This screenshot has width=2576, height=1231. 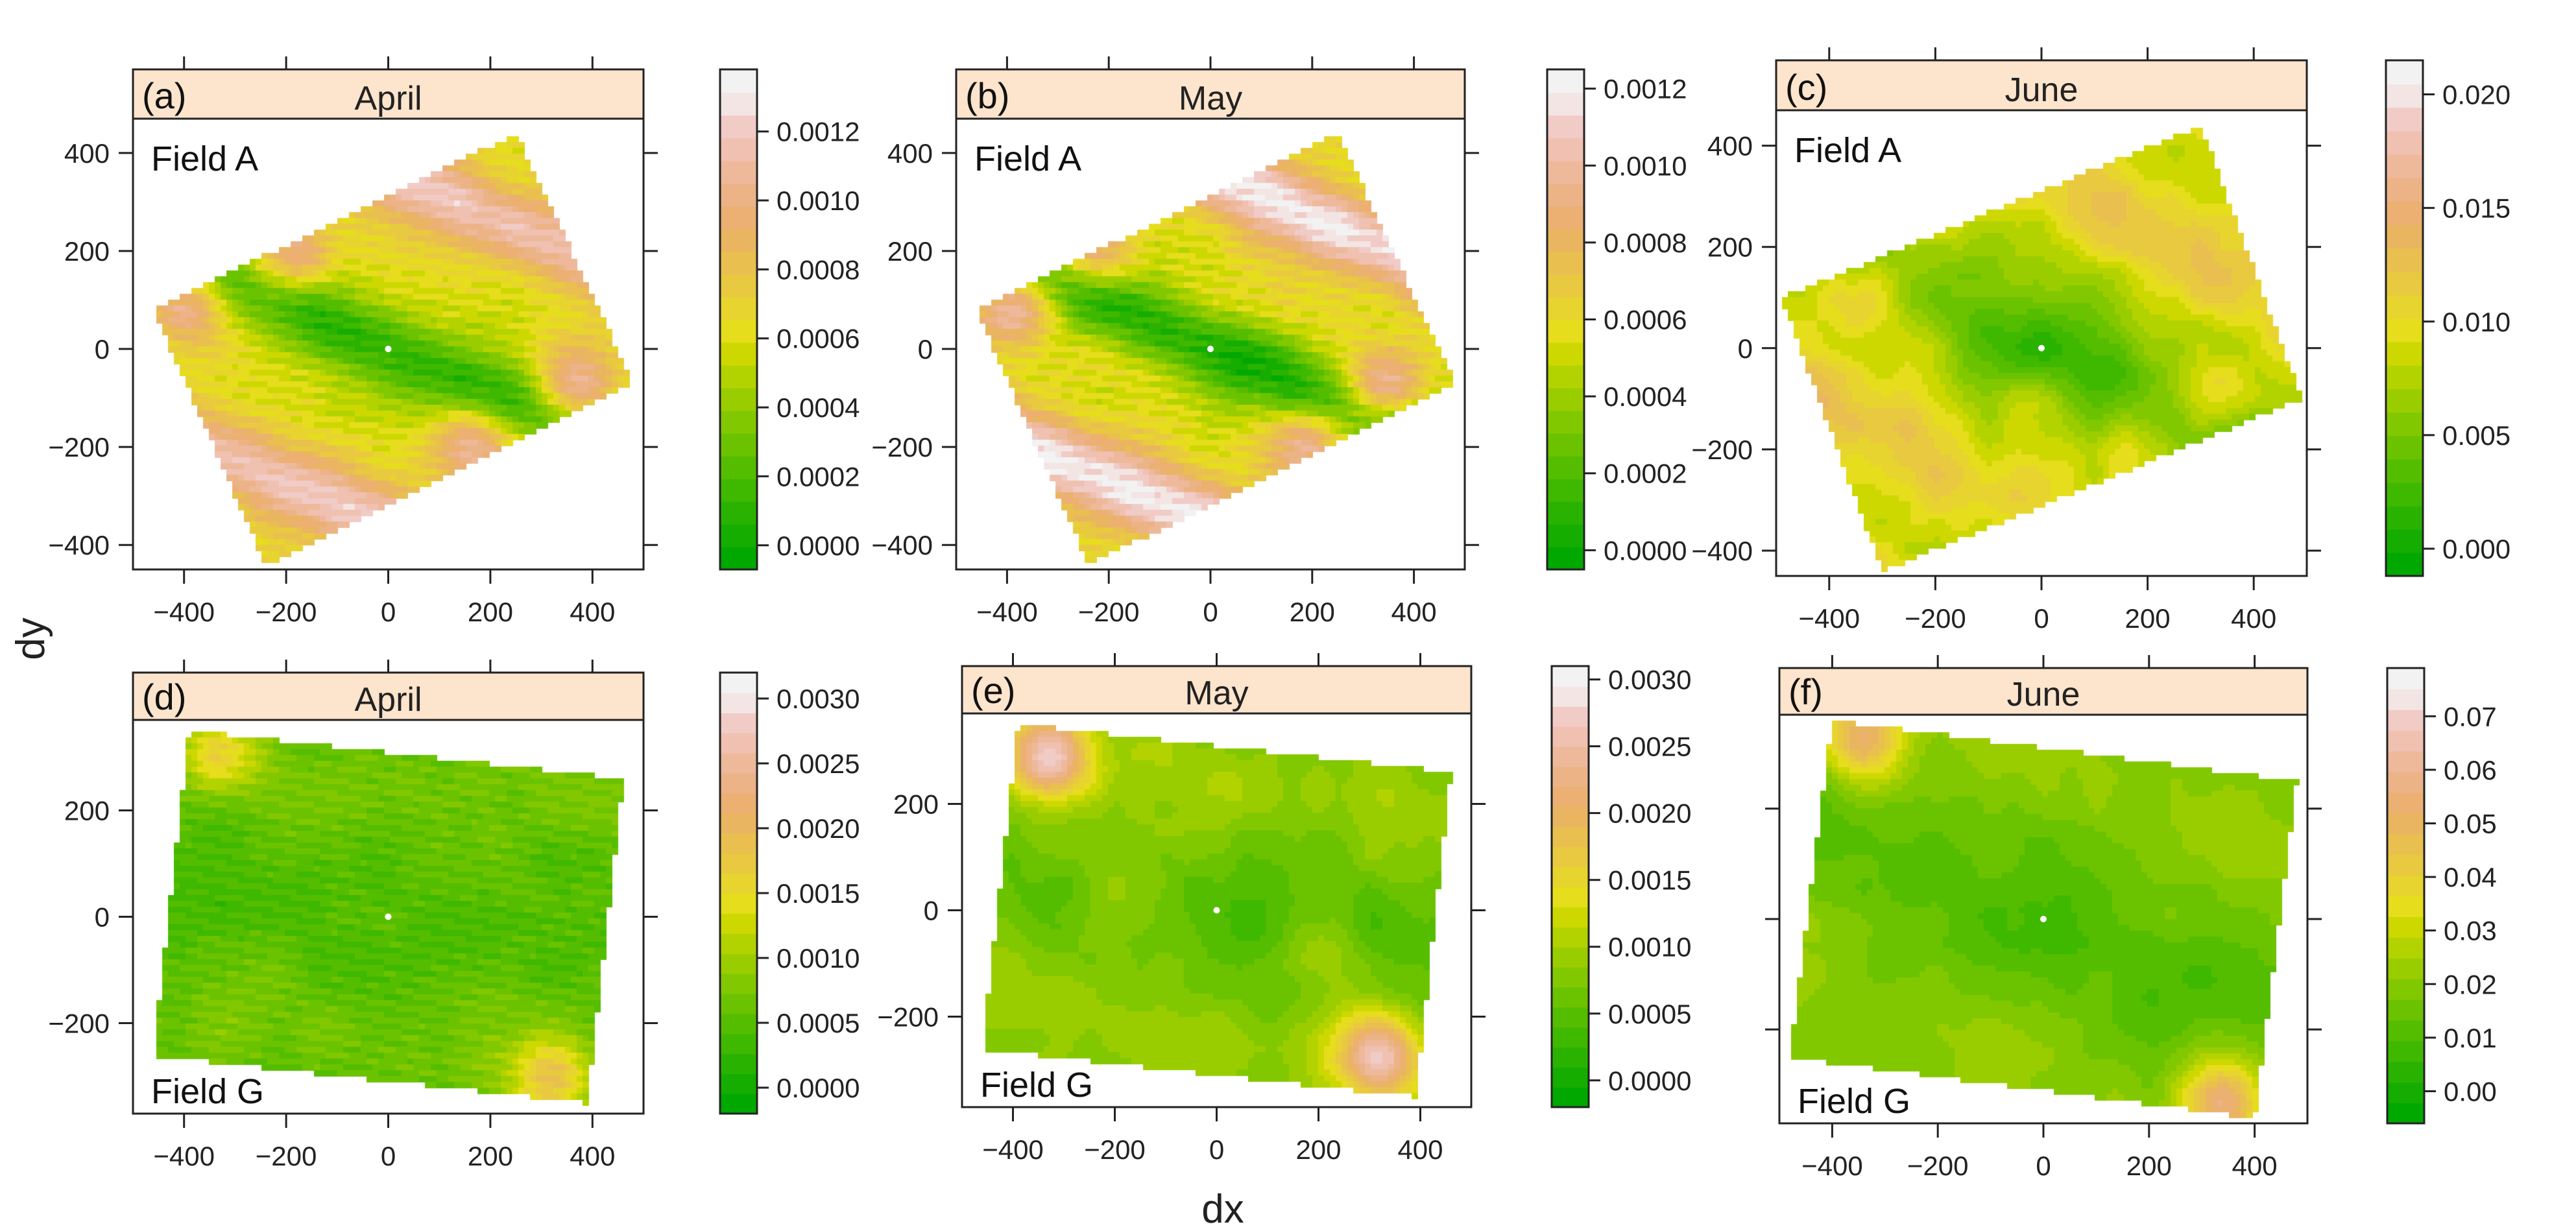 I want to click on colorbar-tick-label: 0.015, so click(x=2476, y=208).